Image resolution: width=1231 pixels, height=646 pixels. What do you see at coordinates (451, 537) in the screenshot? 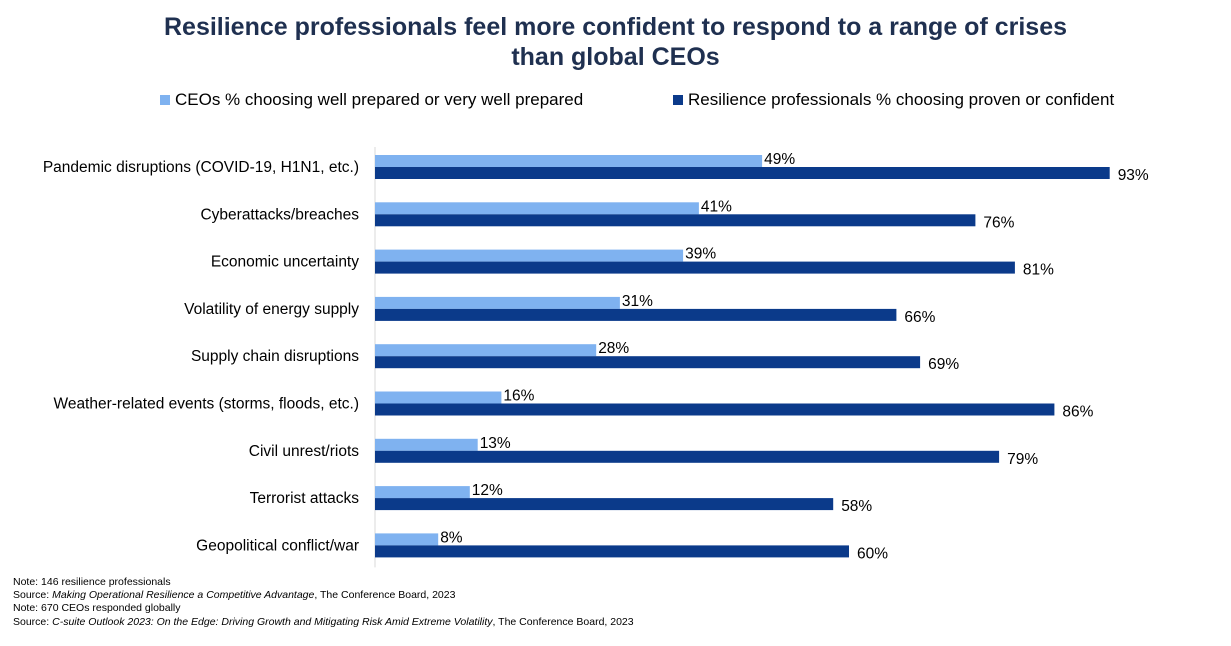
I see `data-label-ceos: 8%` at bounding box center [451, 537].